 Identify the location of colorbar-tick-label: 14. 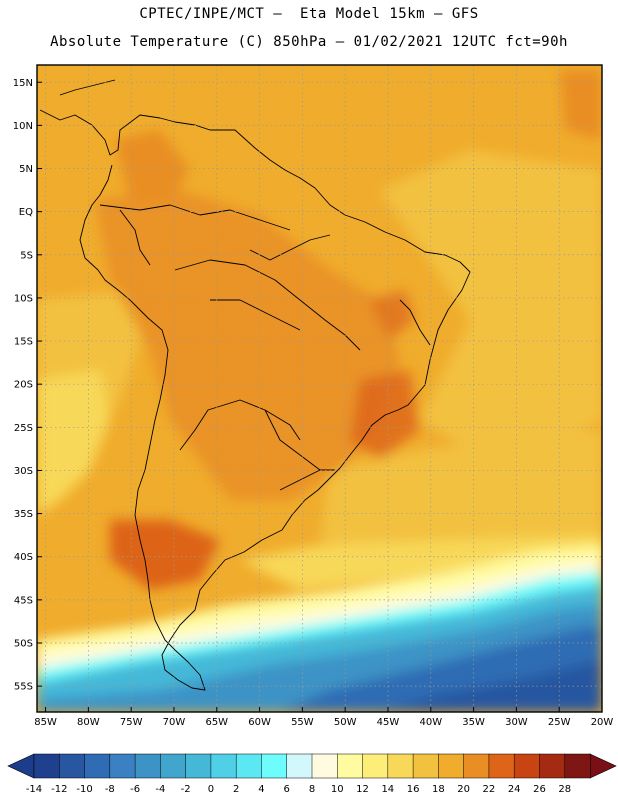
(387, 789).